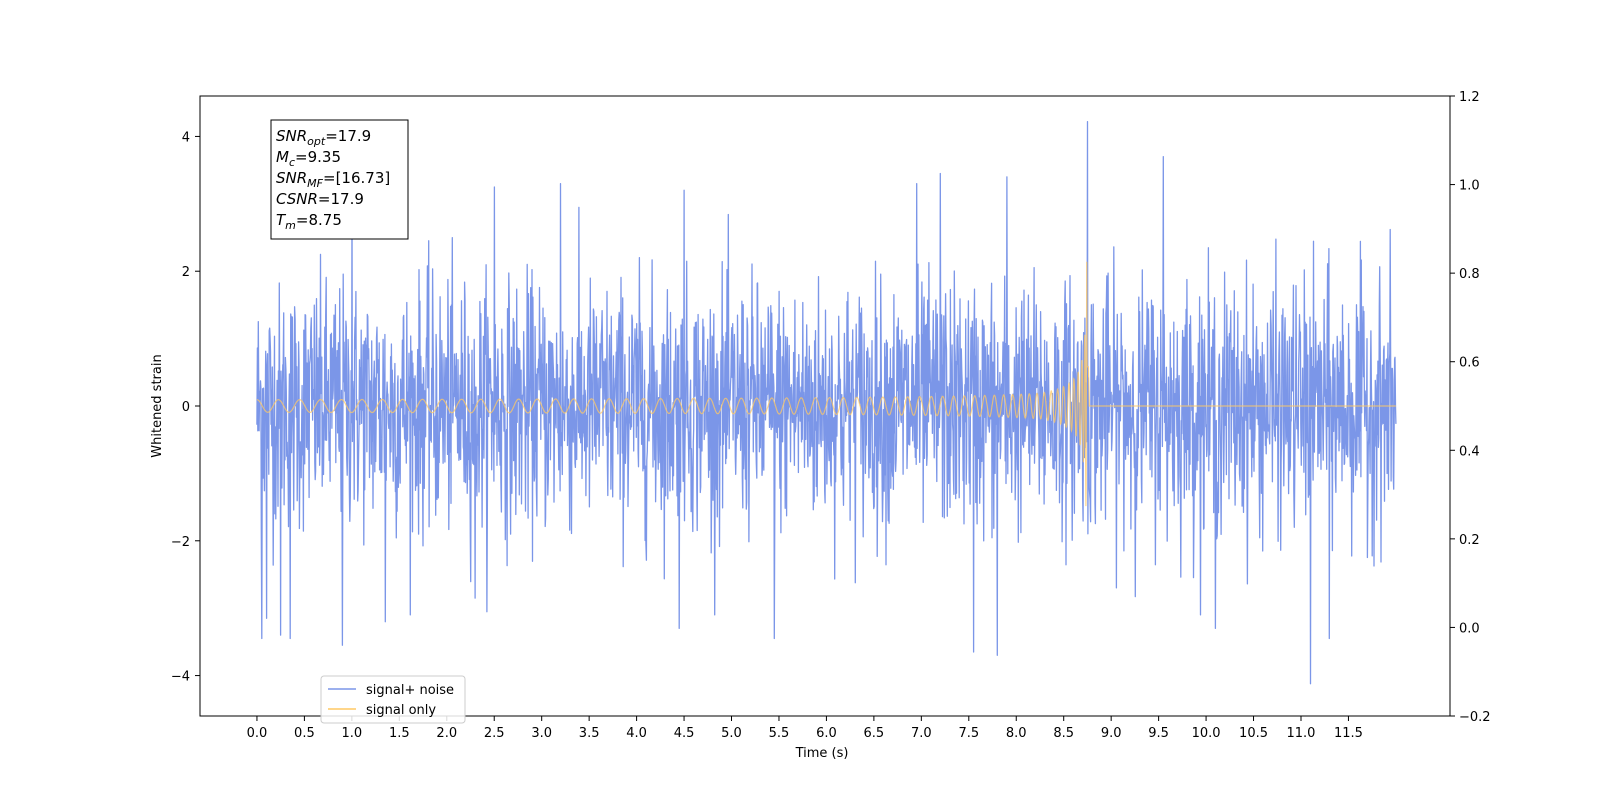 This screenshot has width=1600, height=800. Describe the element at coordinates (636, 733) in the screenshot. I see `x-tick-label: 4.0` at that location.